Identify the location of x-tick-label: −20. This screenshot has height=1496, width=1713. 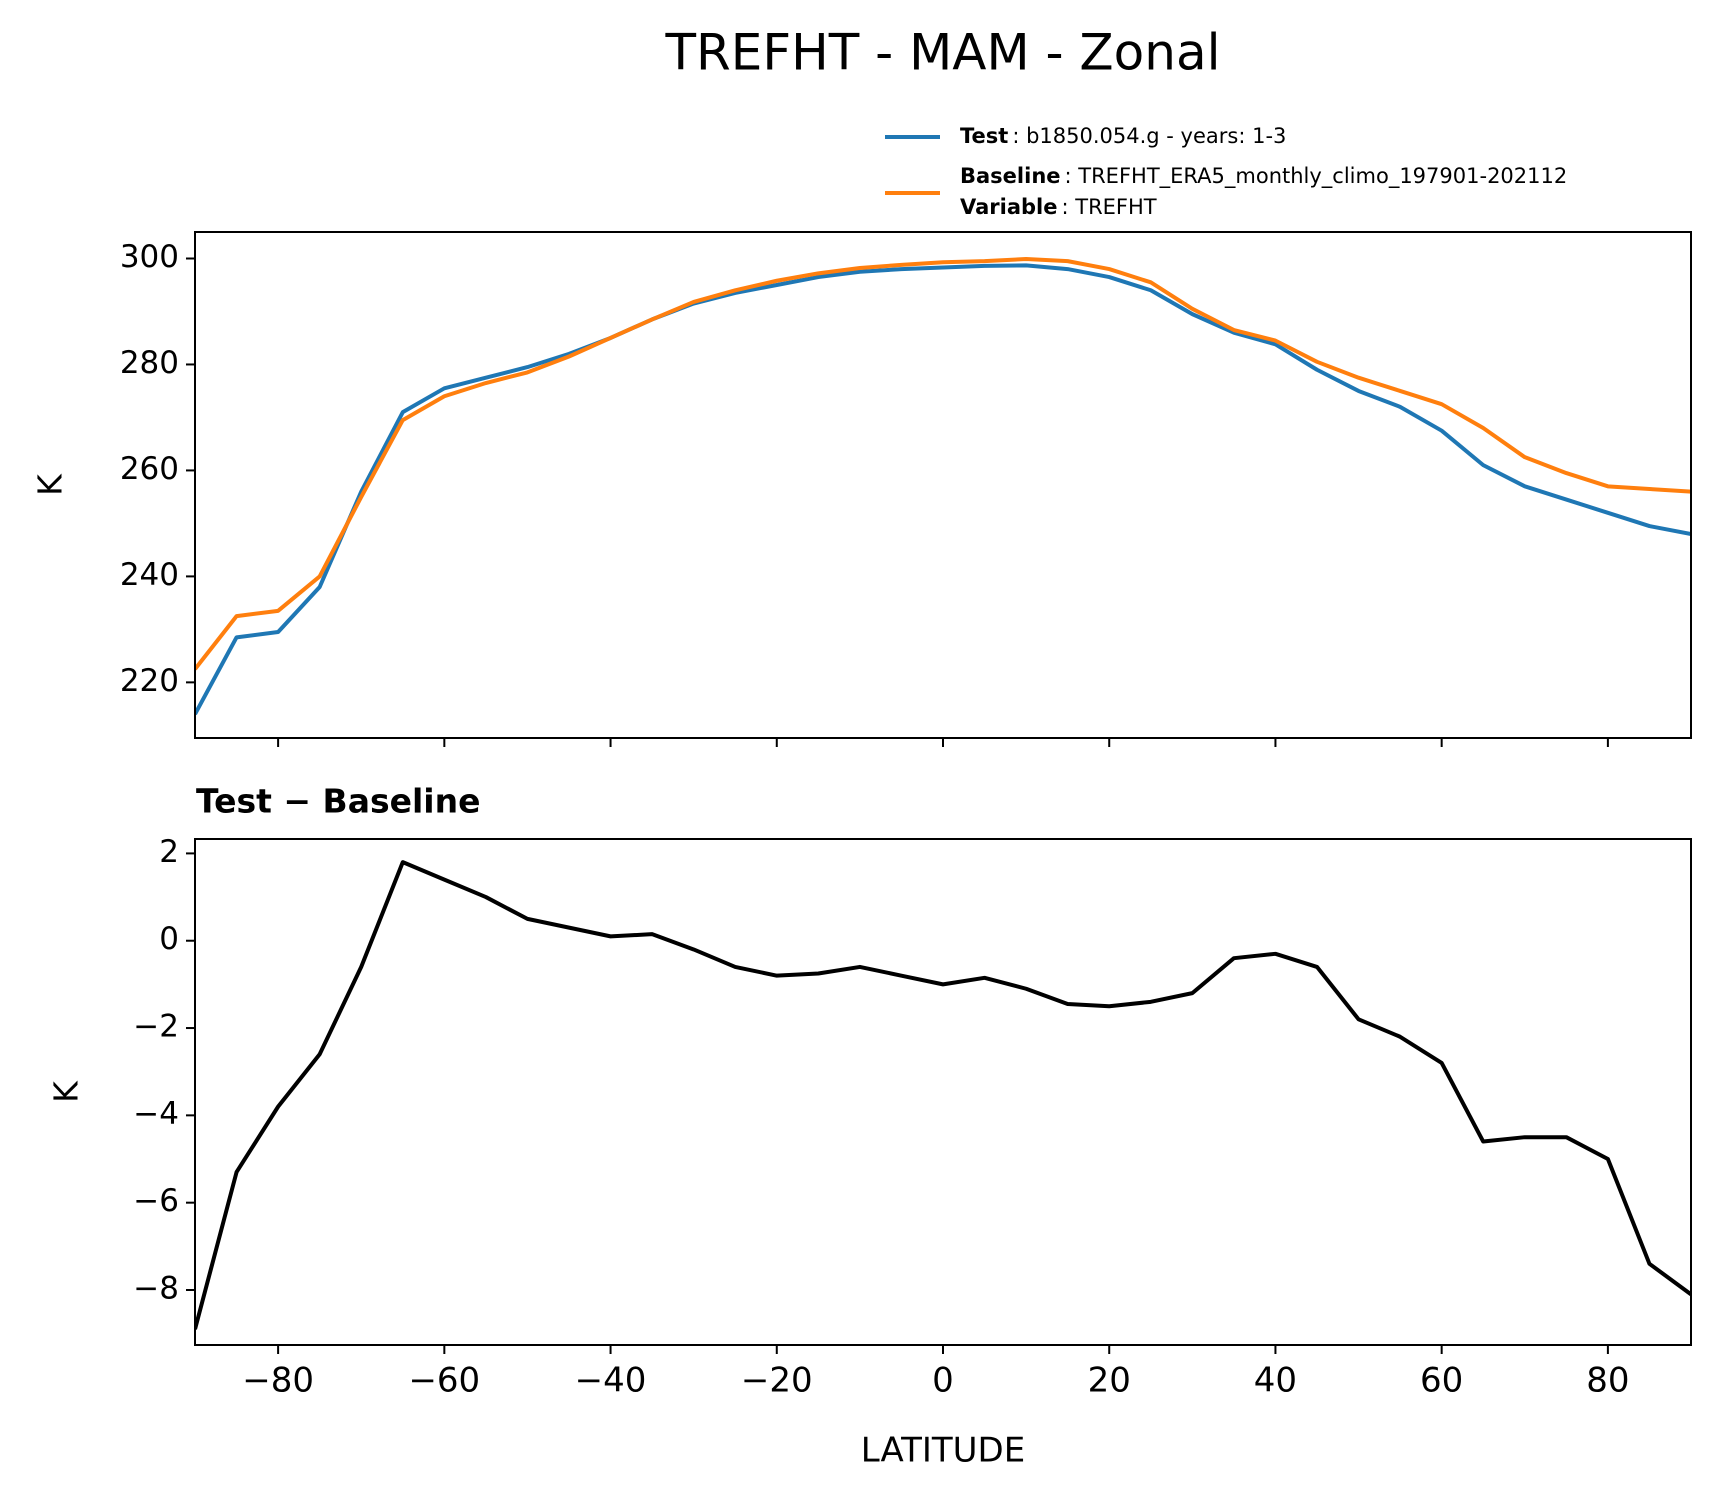
(777, 1381).